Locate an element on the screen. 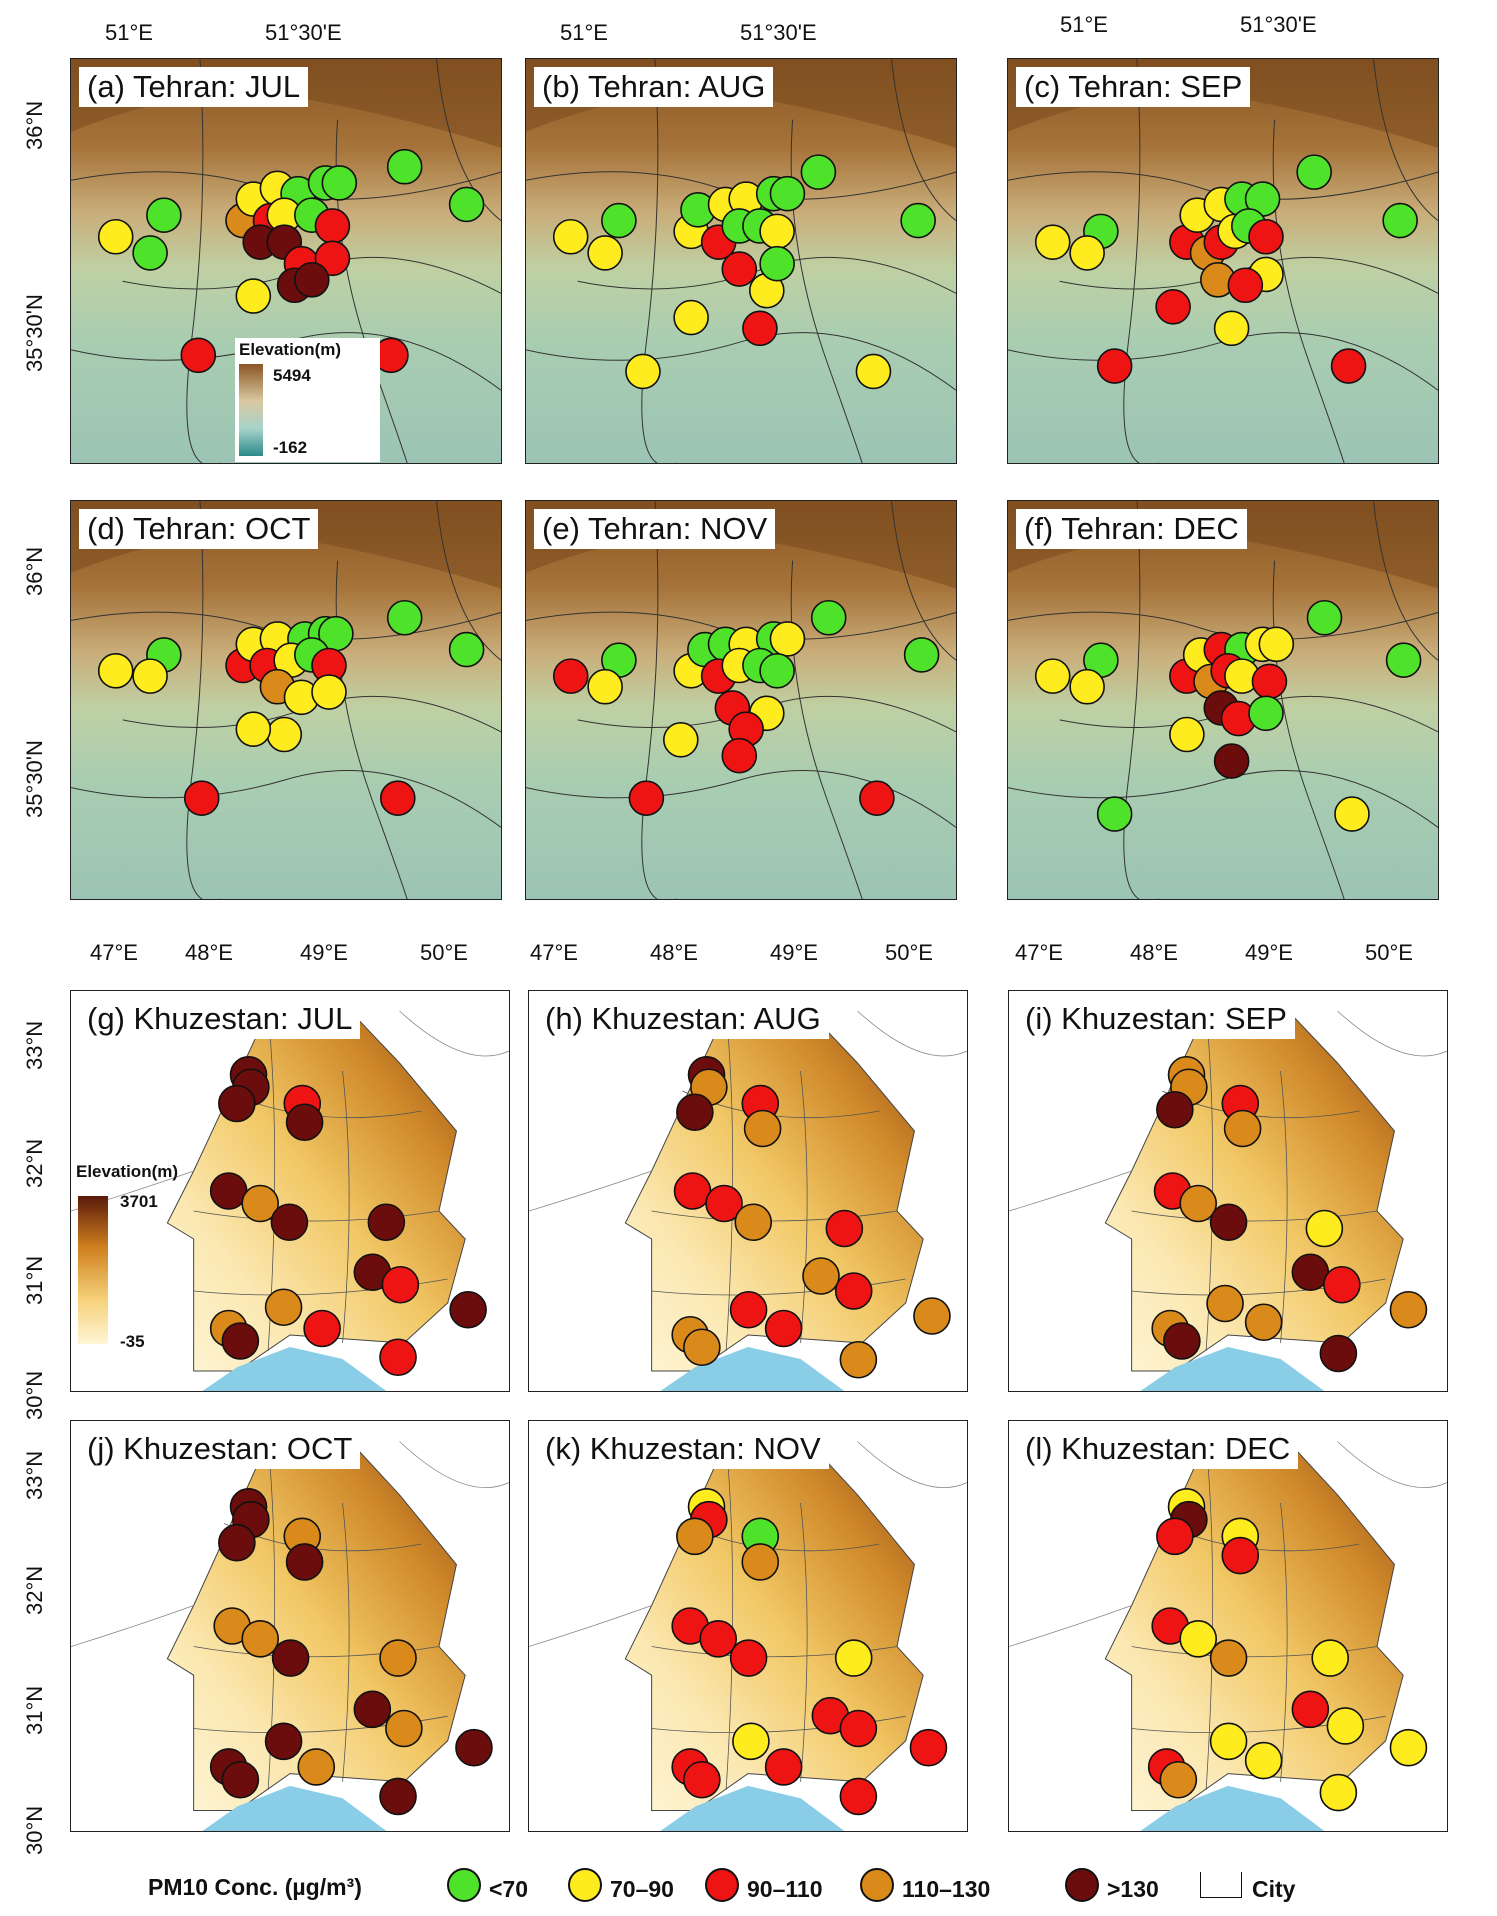 This screenshot has height=1916, width=1497. map-panel-h: (h) Khuzestan: AUG is located at coordinates (748, 1191).